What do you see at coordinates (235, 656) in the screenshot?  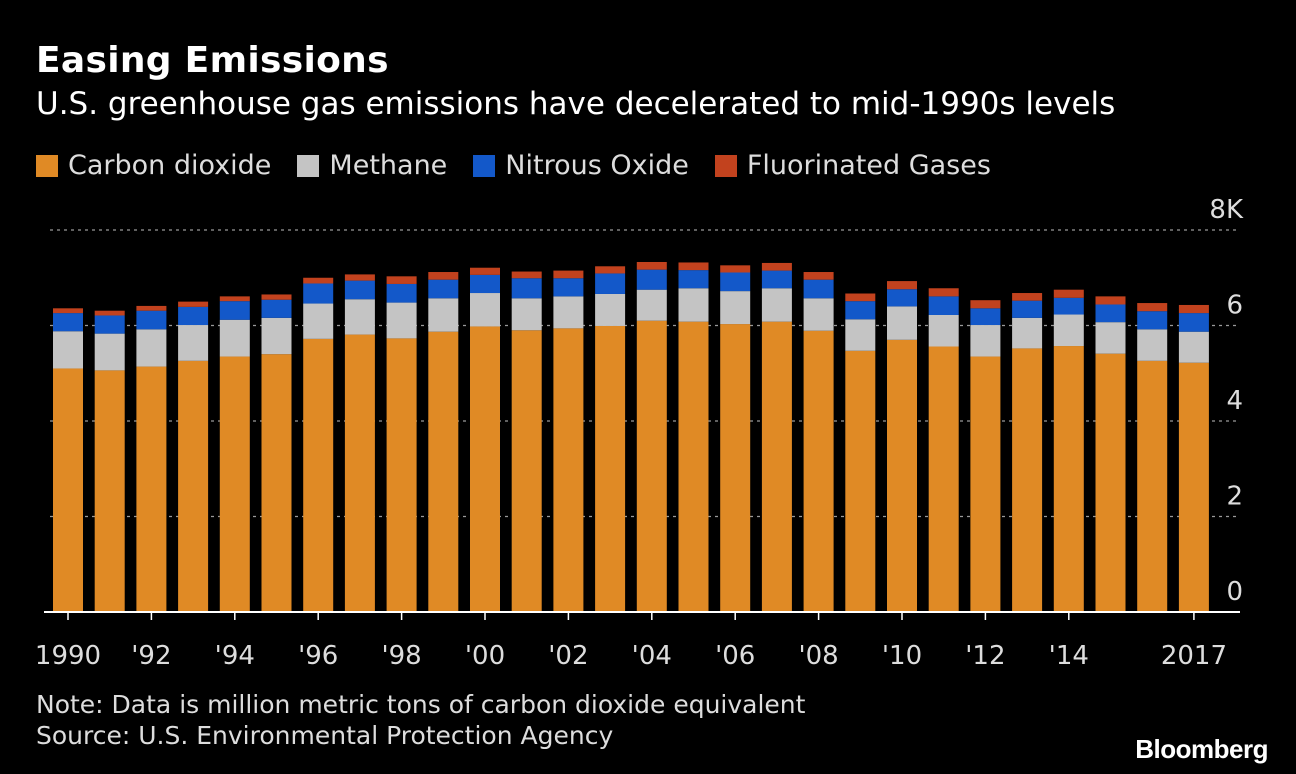 I see `x-tick-label: '94` at bounding box center [235, 656].